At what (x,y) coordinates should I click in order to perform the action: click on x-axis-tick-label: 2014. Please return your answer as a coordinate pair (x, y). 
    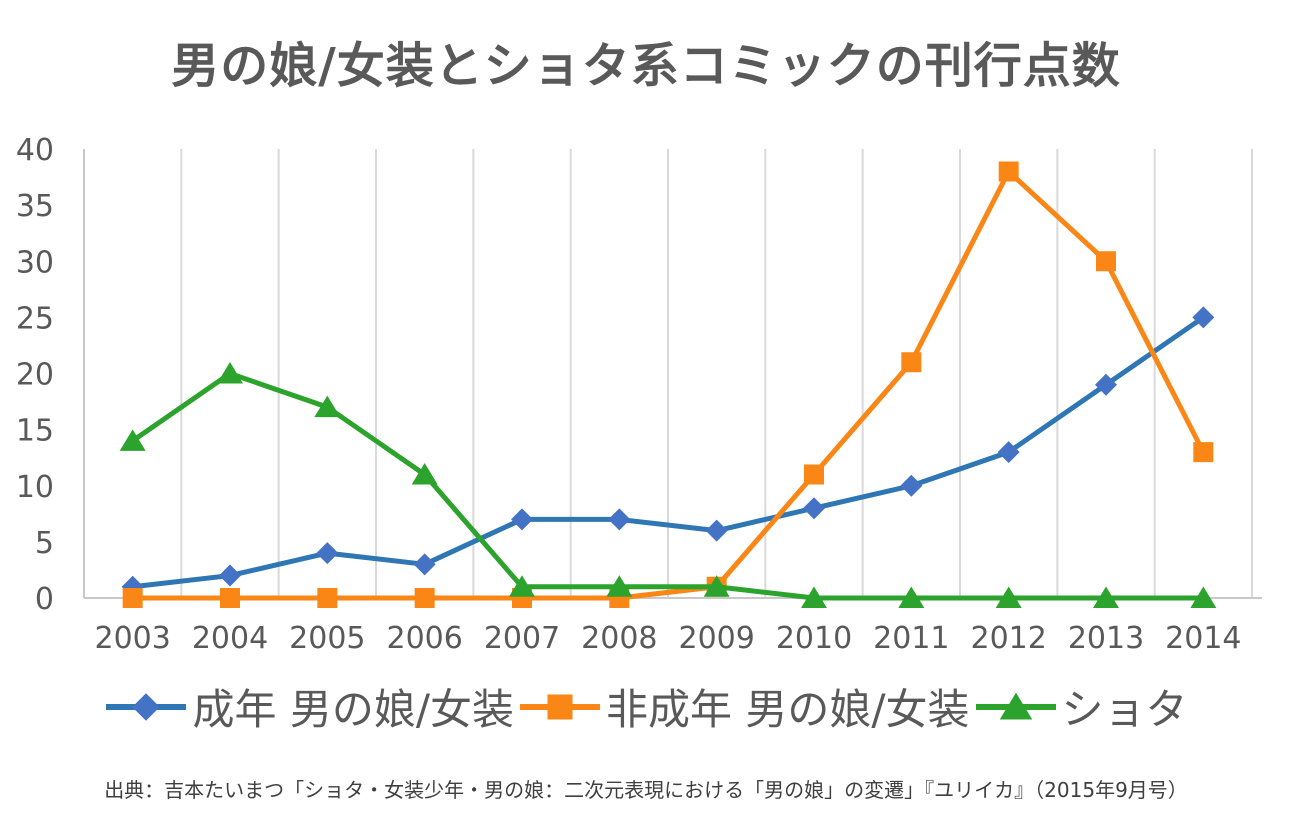
    Looking at the image, I should click on (1203, 638).